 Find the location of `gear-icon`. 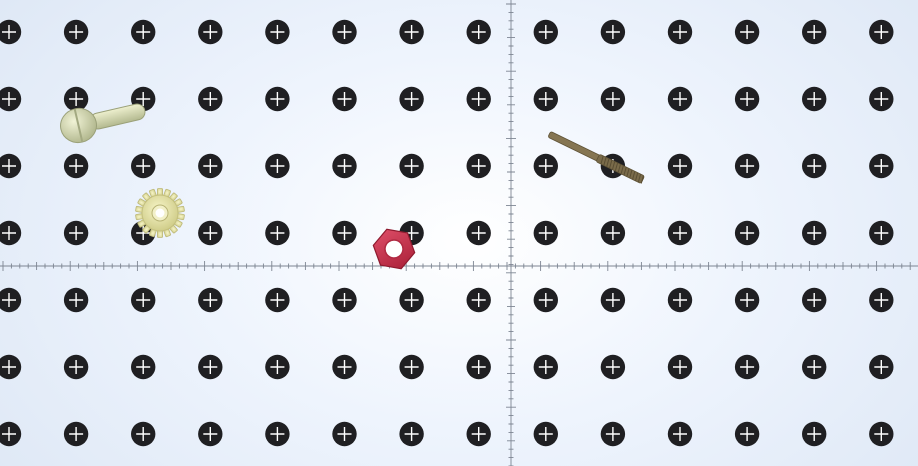

gear-icon is located at coordinates (160, 213).